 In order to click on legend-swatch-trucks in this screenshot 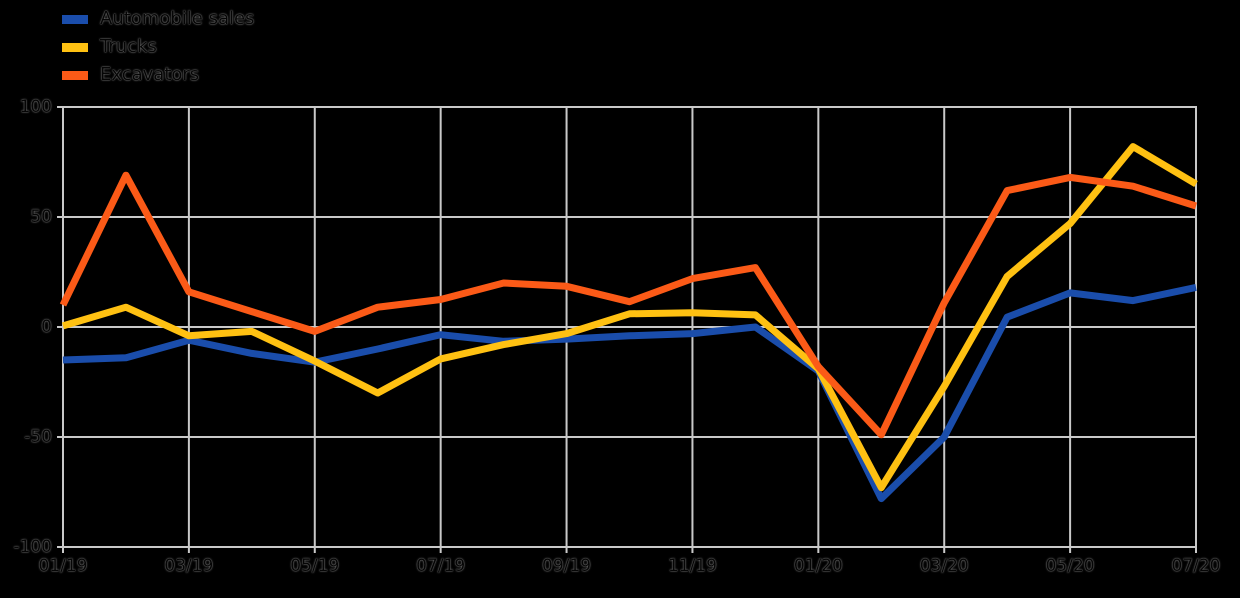, I will do `click(75, 47)`.